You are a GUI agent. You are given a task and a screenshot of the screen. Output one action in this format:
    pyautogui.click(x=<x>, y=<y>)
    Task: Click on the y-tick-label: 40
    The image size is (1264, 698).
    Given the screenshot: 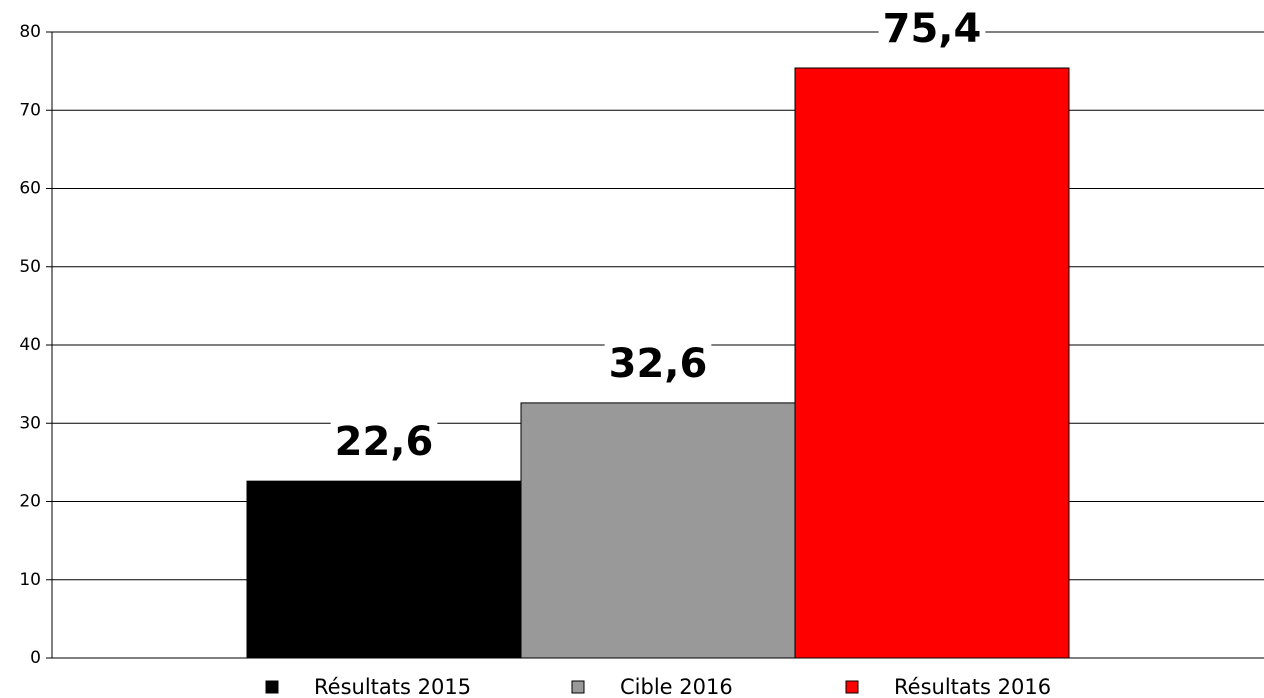 What is the action you would take?
    pyautogui.click(x=30, y=345)
    